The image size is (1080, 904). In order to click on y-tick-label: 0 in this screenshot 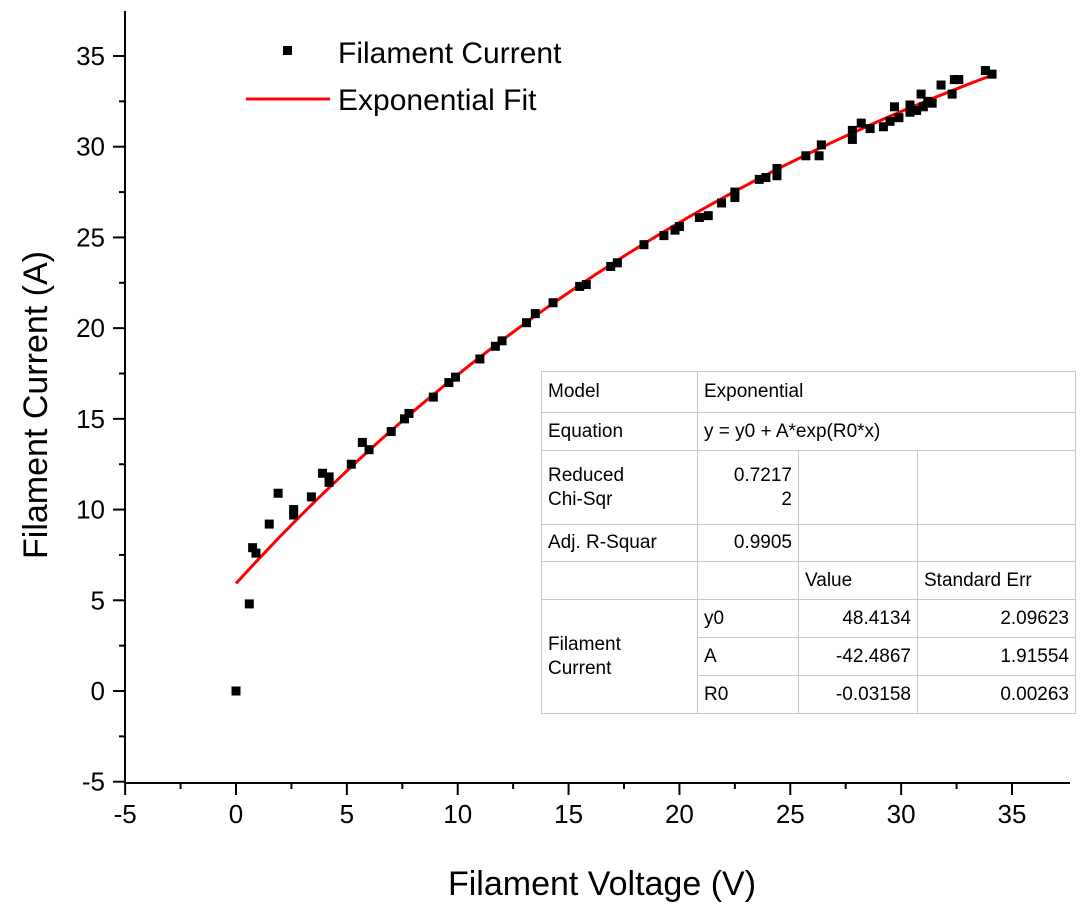, I will do `click(98, 691)`.